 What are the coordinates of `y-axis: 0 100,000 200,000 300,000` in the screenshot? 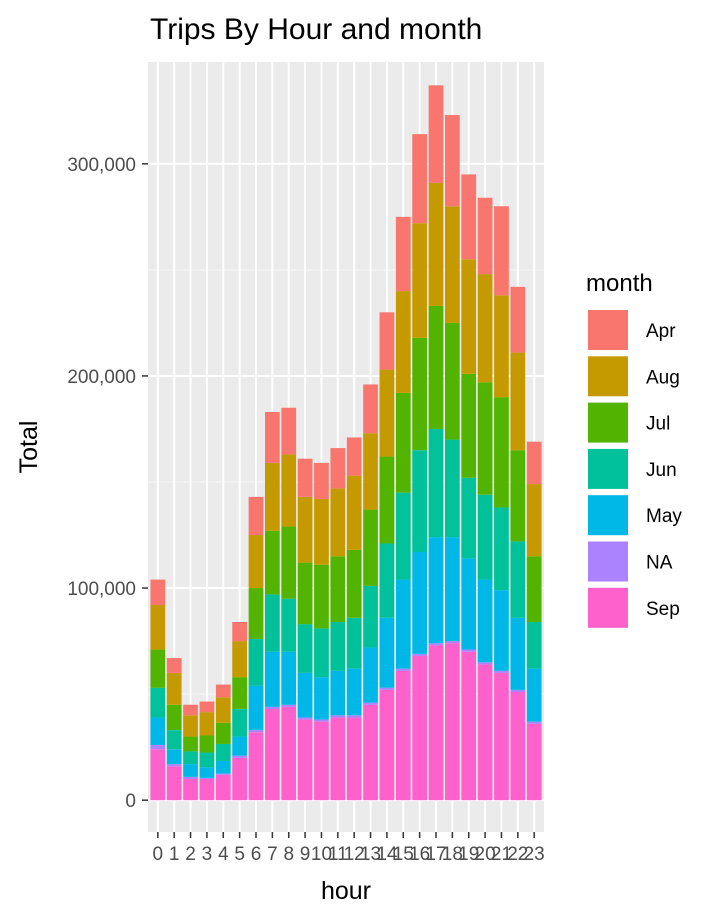 It's located at (107, 483).